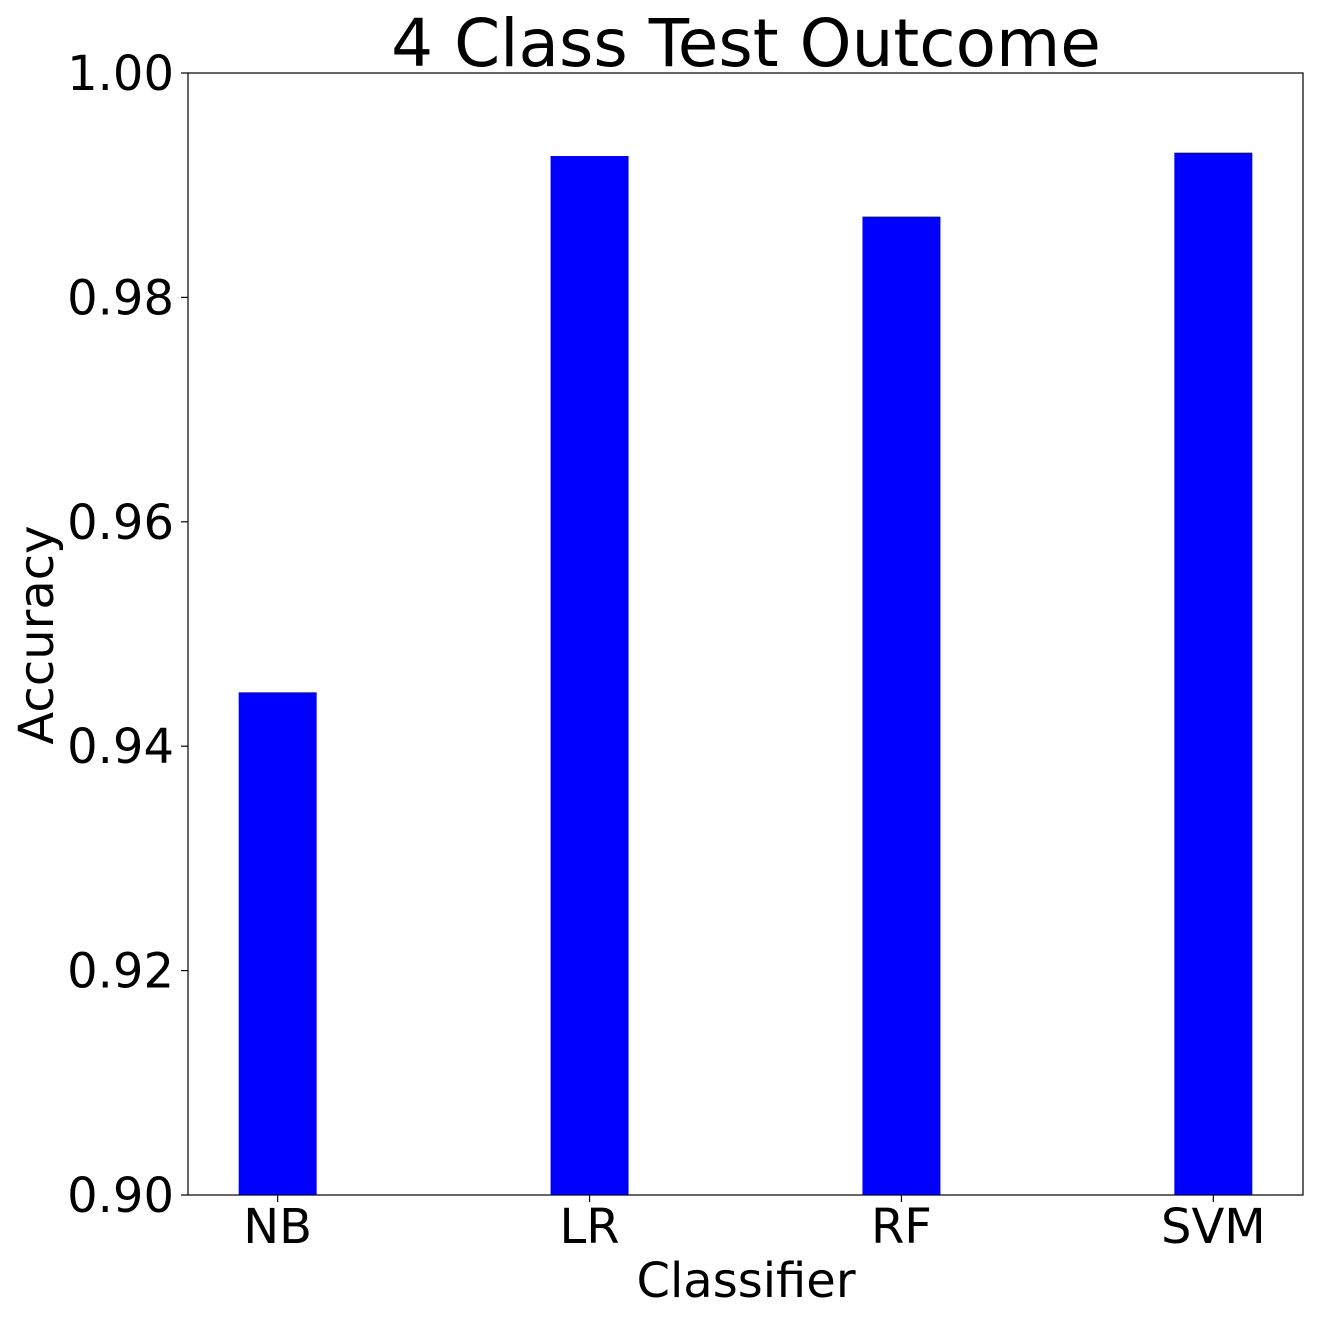 This screenshot has width=1321, height=1321. I want to click on x-tick-label-nb: NB, so click(277, 1227).